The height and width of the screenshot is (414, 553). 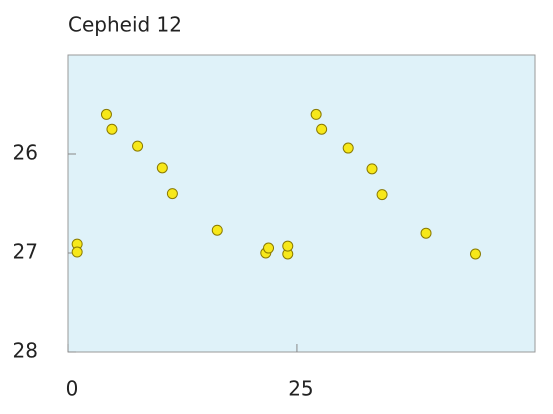 What do you see at coordinates (25, 252) in the screenshot?
I see `y-tick-label: 27` at bounding box center [25, 252].